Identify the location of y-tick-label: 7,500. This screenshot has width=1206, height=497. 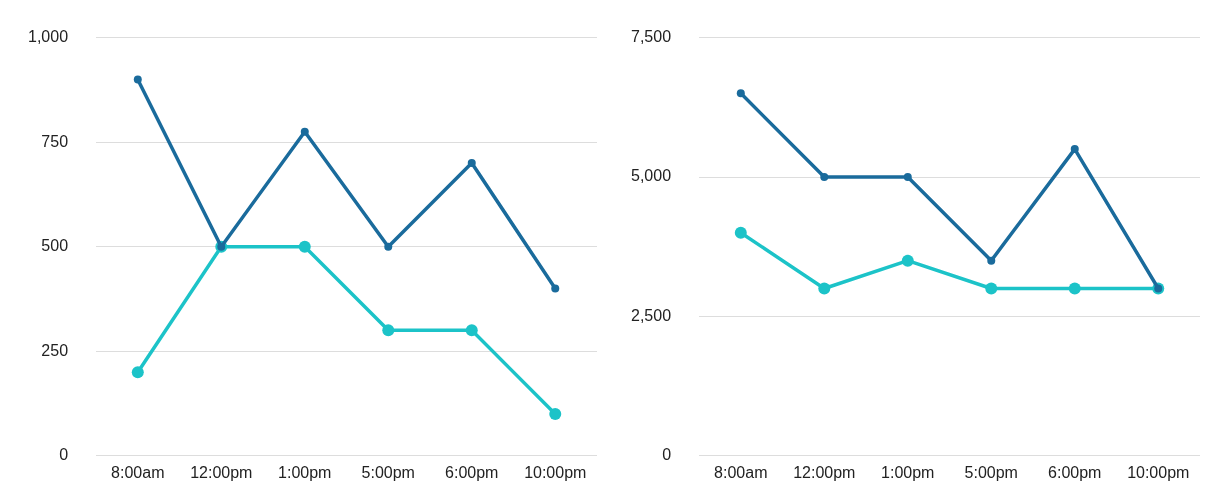
(651, 37).